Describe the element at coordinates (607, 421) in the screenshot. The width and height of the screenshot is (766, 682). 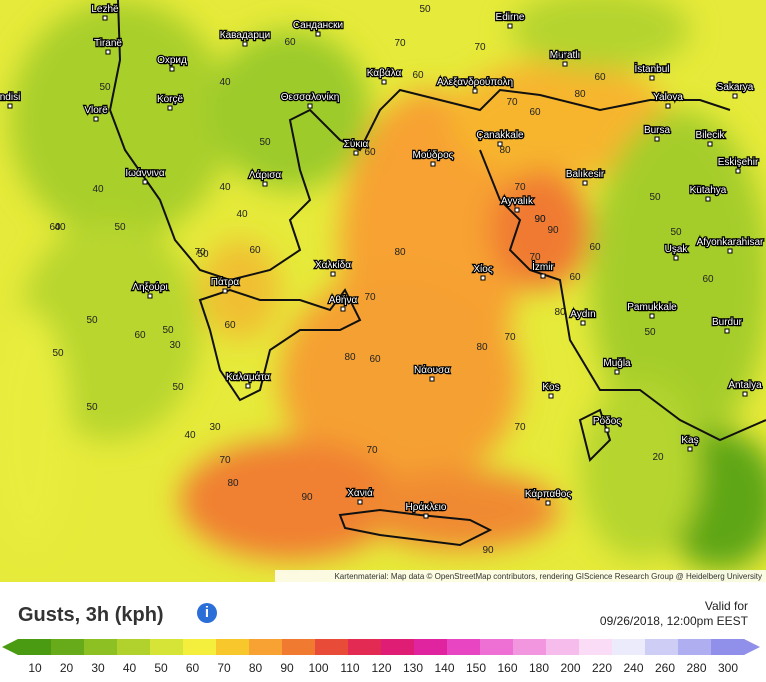
I see `city-label: Ρόδος` at that location.